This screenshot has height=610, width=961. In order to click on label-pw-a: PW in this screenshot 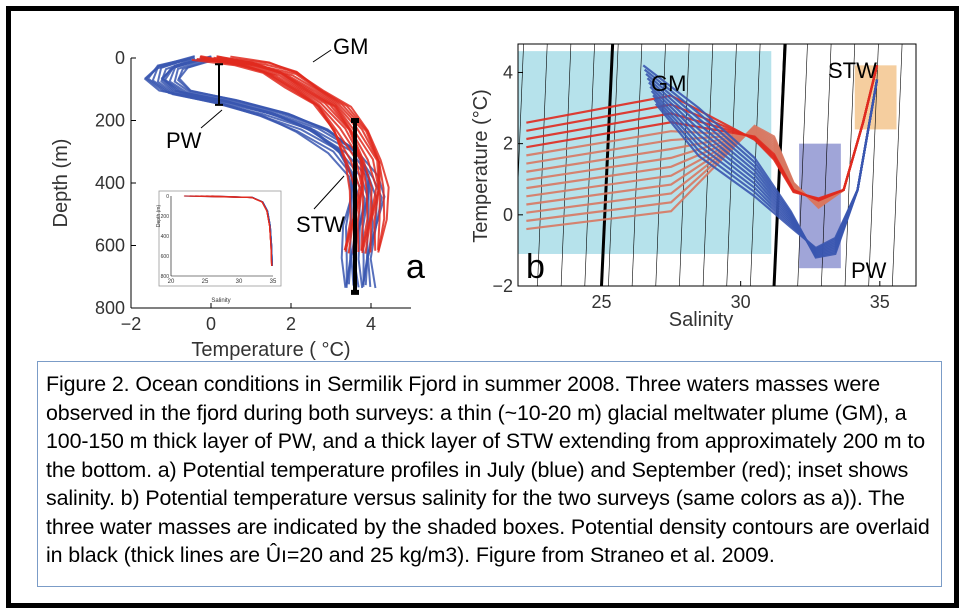, I will do `click(184, 140)`.